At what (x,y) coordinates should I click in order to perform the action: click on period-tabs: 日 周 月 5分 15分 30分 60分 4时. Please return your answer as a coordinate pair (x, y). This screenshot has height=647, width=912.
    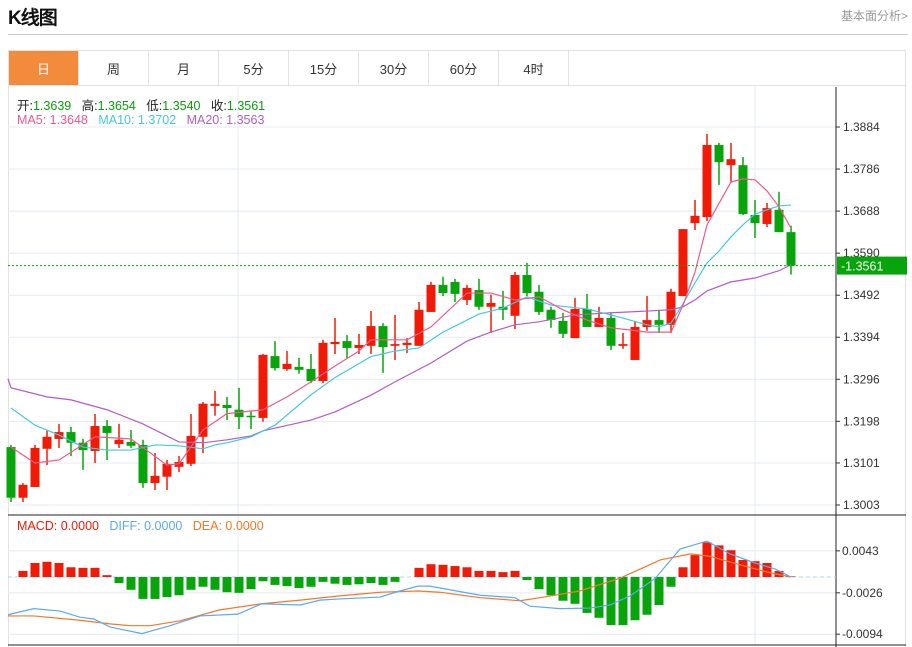
    Looking at the image, I should click on (457, 68).